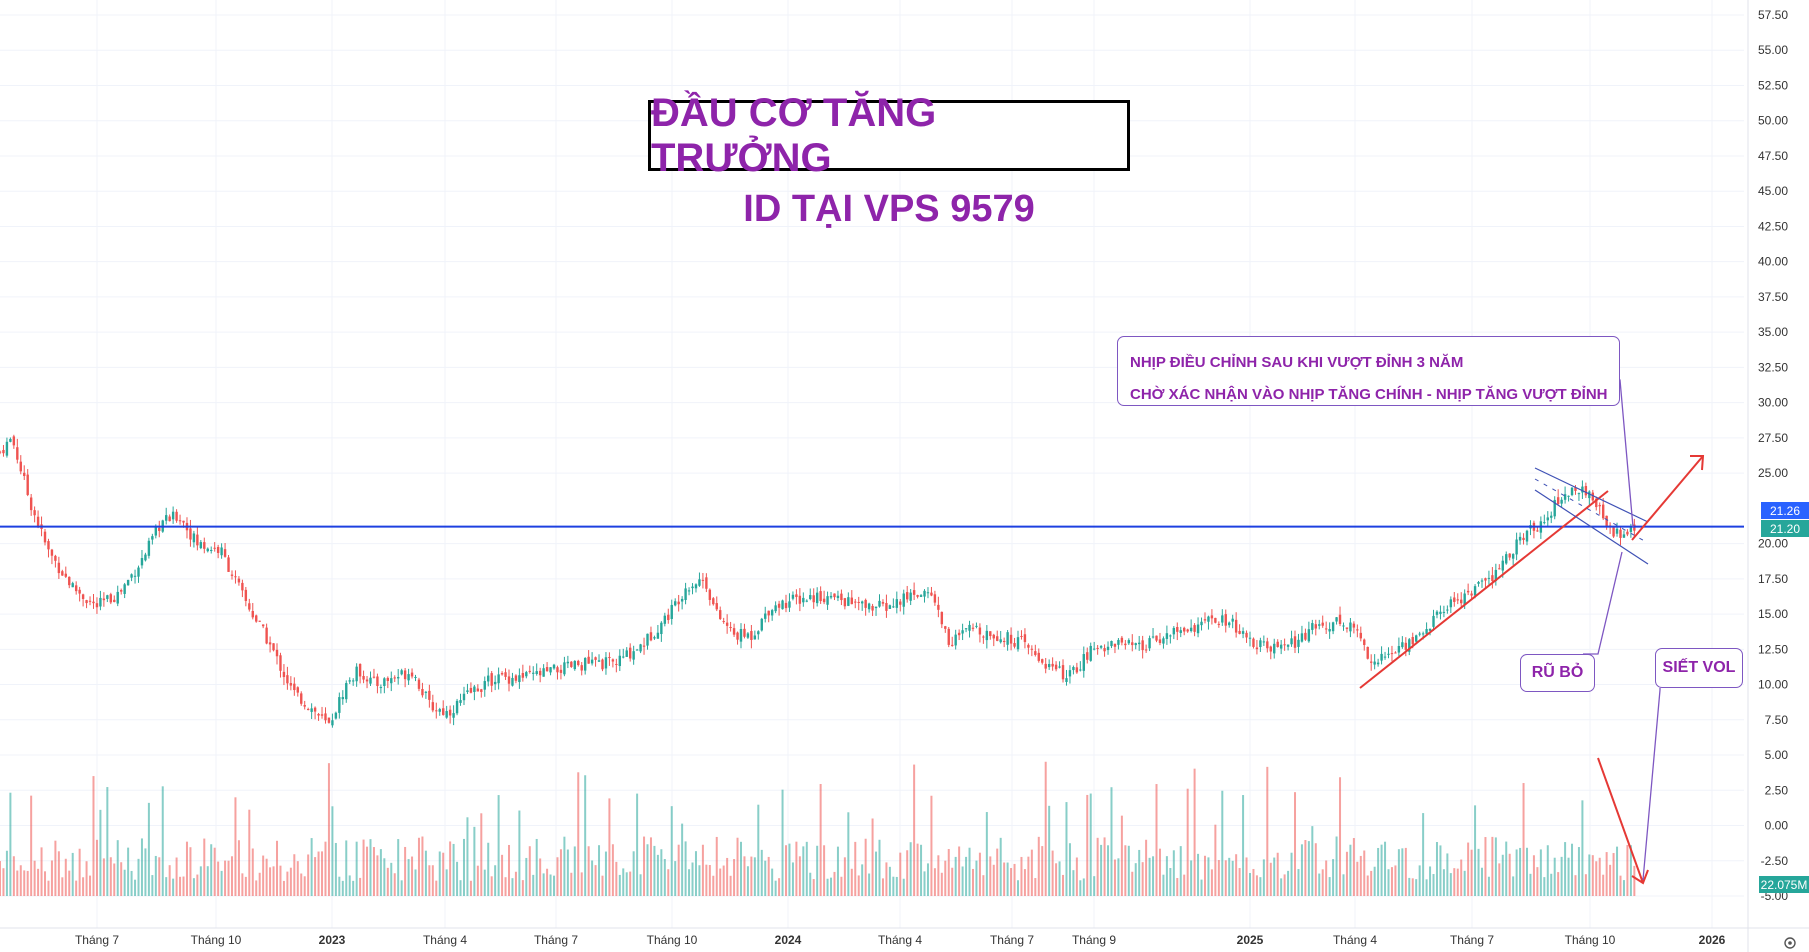 The height and width of the screenshot is (952, 1809). I want to click on y-tick-label: 25.00, so click(1773, 473).